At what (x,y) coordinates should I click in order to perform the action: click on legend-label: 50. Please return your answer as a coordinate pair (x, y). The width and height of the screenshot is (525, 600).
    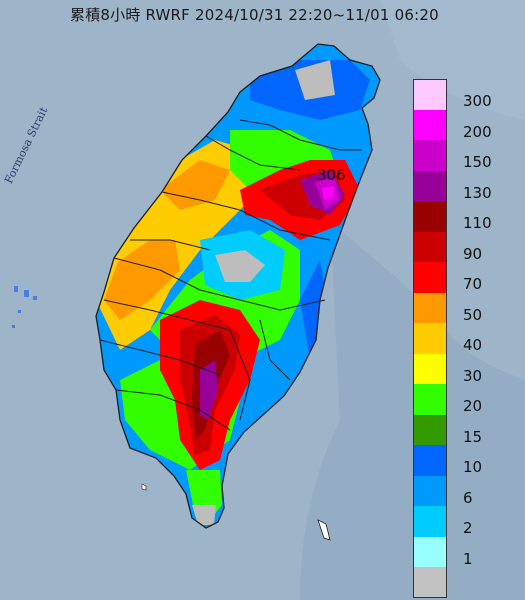
    Looking at the image, I should click on (473, 314).